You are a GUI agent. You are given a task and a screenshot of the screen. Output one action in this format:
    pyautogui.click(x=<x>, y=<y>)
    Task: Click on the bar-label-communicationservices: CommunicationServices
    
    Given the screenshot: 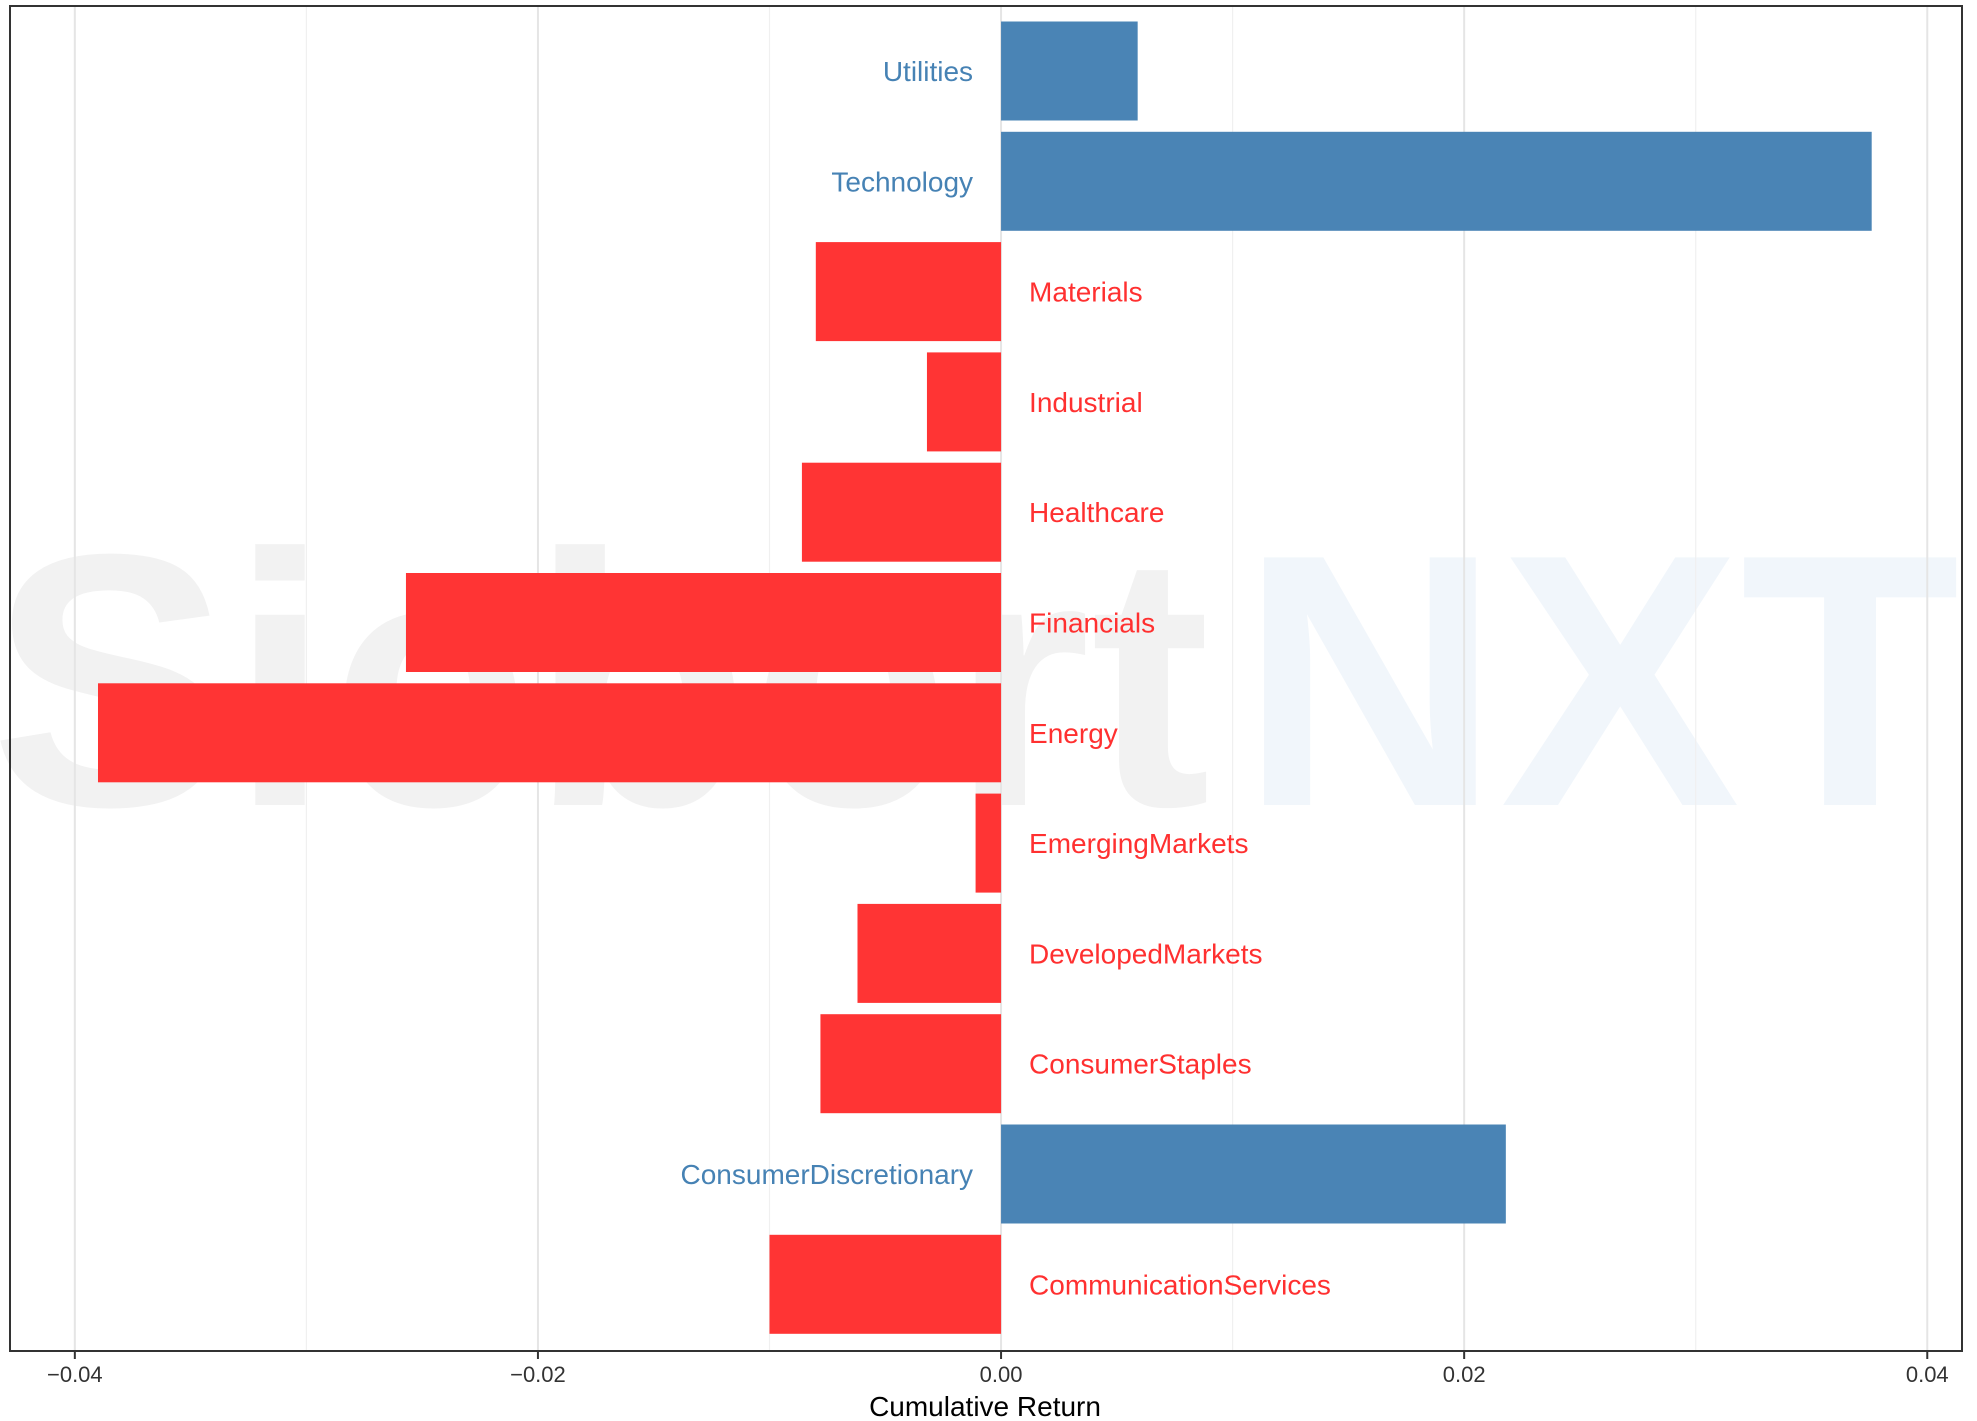 What is the action you would take?
    pyautogui.click(x=1180, y=1284)
    